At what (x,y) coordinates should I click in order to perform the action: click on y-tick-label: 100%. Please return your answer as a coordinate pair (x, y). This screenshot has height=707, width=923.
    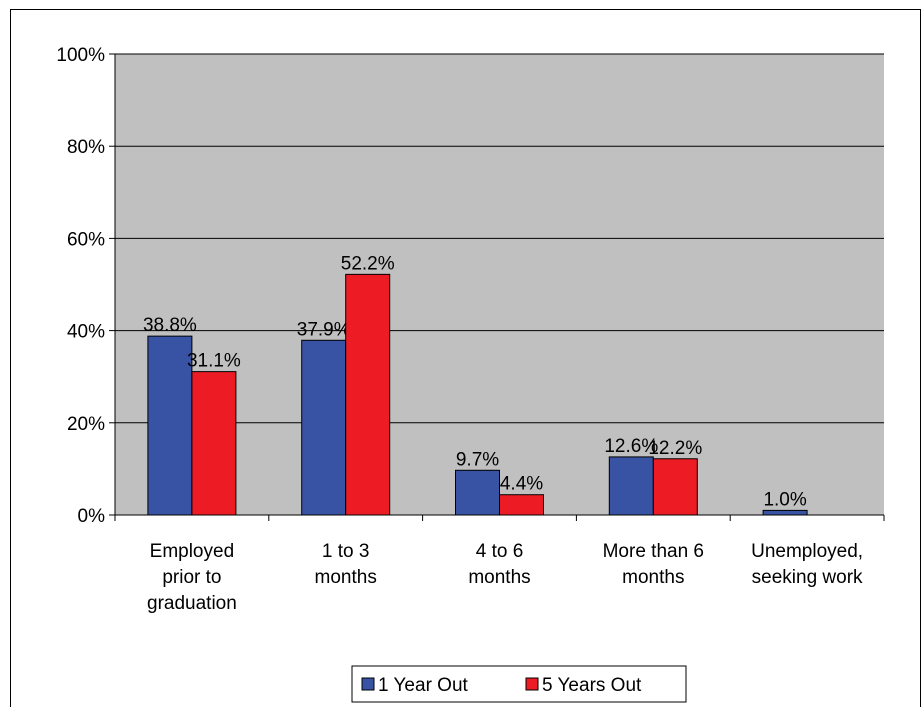
    Looking at the image, I should click on (80, 55).